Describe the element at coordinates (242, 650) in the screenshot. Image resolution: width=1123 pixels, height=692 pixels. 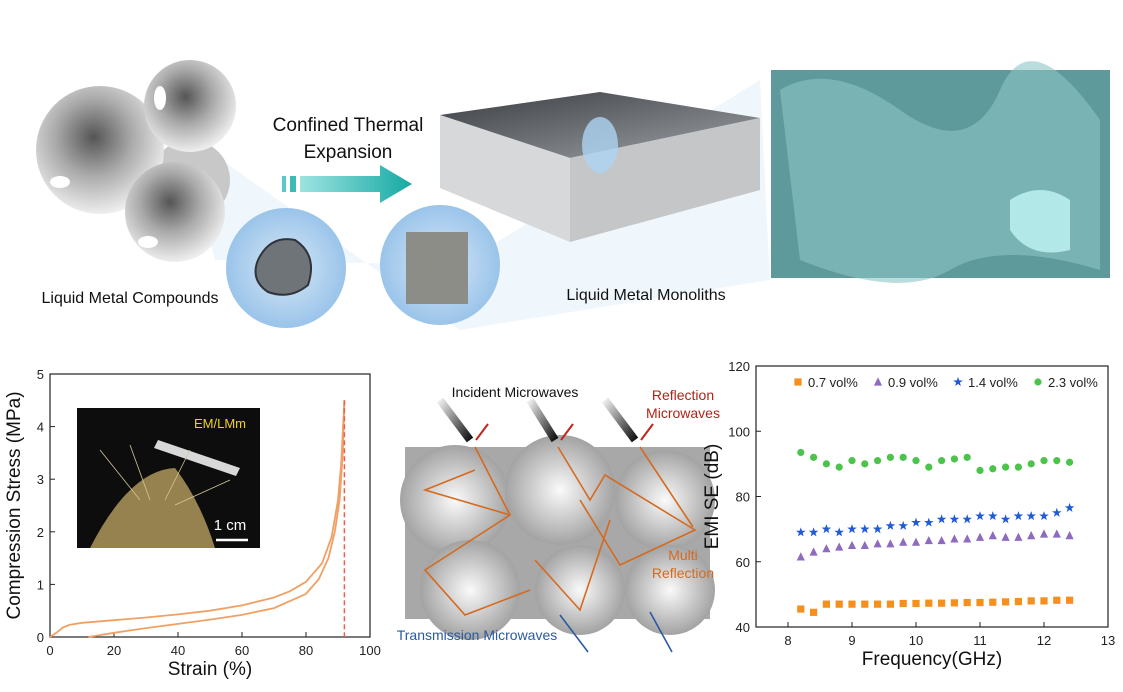
I see `x-tick-label: 60` at that location.